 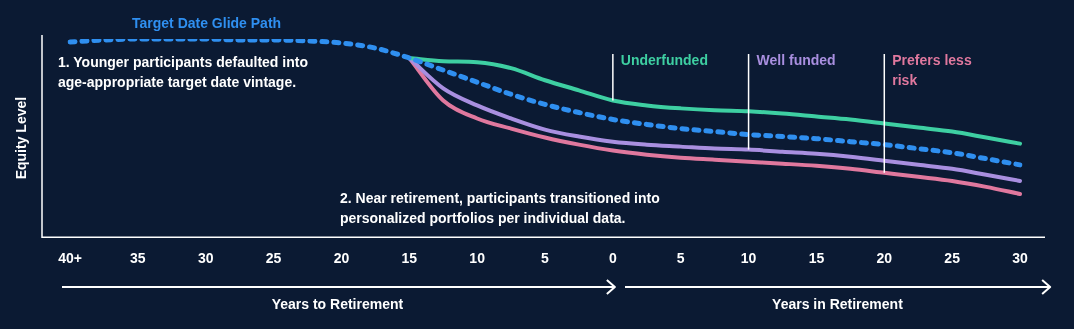 I want to click on text: Underfunded, so click(x=664, y=59).